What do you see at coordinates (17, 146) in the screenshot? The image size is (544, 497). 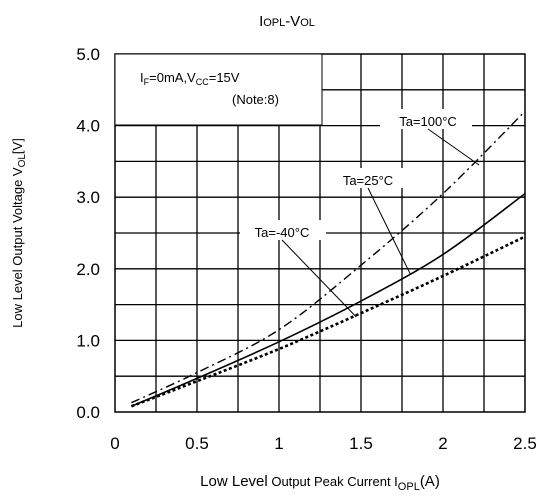 I see `y-axis-label-unit: [V]` at bounding box center [17, 146].